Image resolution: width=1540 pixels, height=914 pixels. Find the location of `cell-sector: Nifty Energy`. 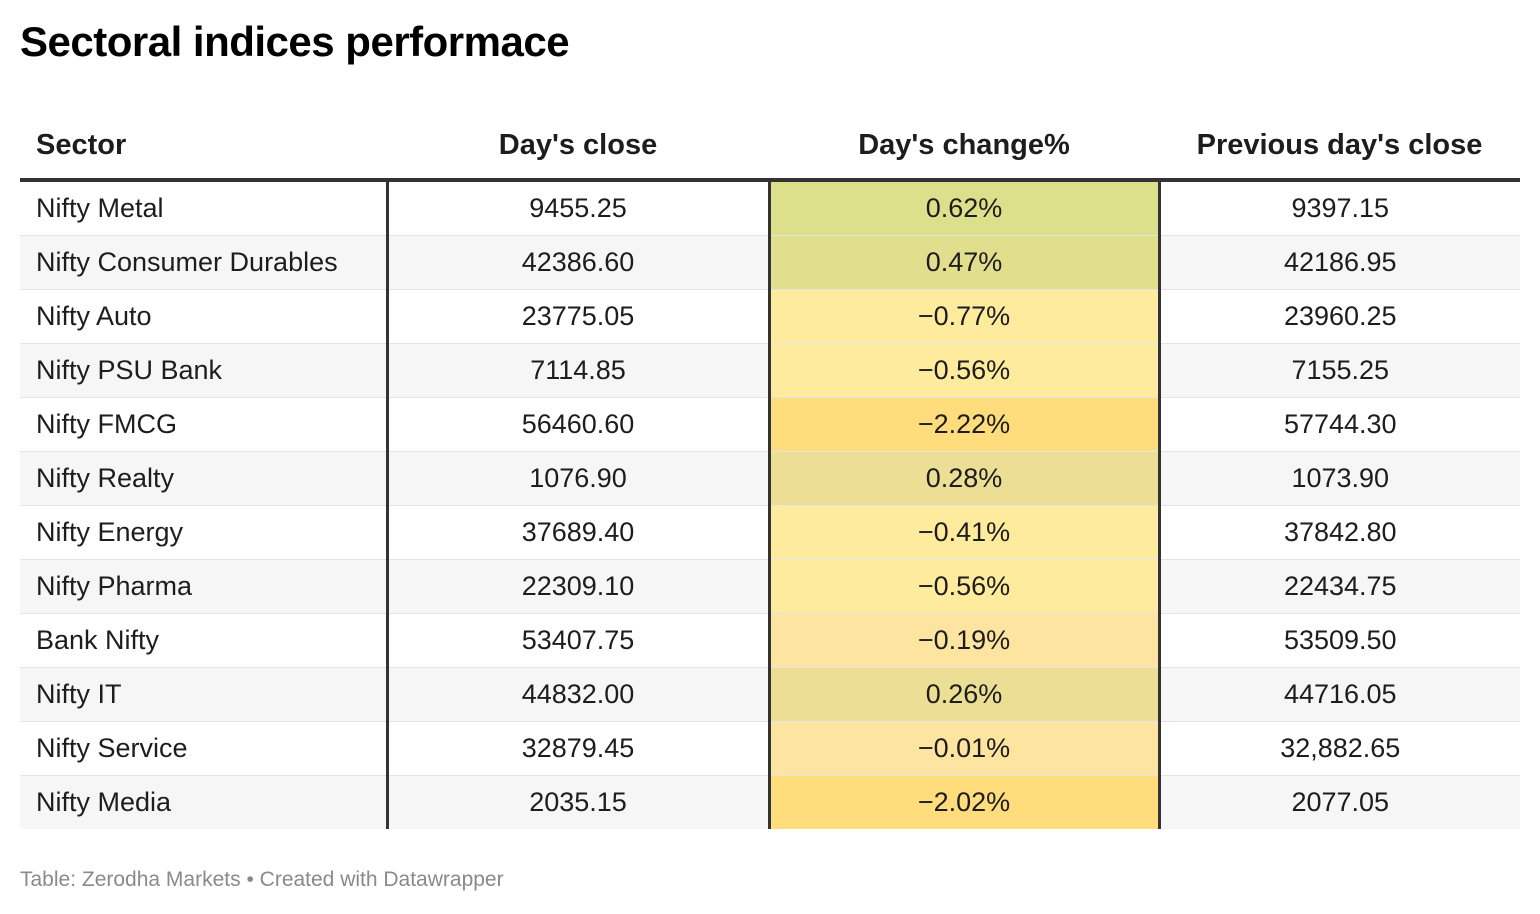

cell-sector: Nifty Energy is located at coordinates (204, 532).